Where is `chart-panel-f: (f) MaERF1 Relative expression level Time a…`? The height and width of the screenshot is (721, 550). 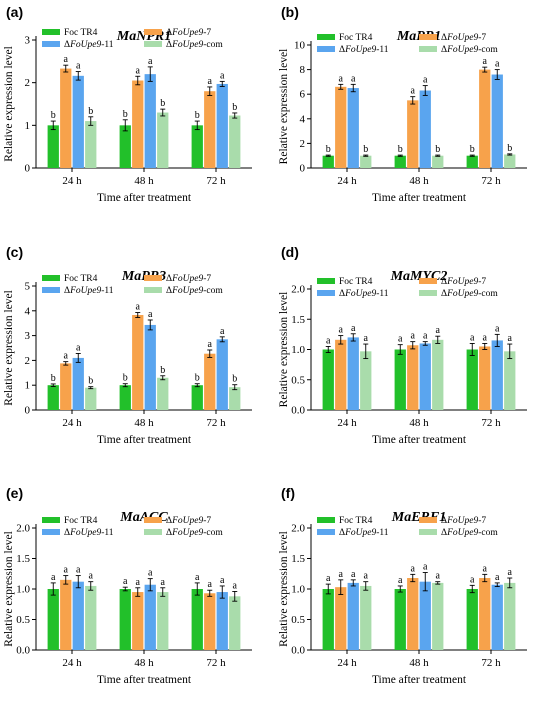 chart-panel-f: (f) MaERF1 Relative expression level Time a… is located at coordinates (402, 585).